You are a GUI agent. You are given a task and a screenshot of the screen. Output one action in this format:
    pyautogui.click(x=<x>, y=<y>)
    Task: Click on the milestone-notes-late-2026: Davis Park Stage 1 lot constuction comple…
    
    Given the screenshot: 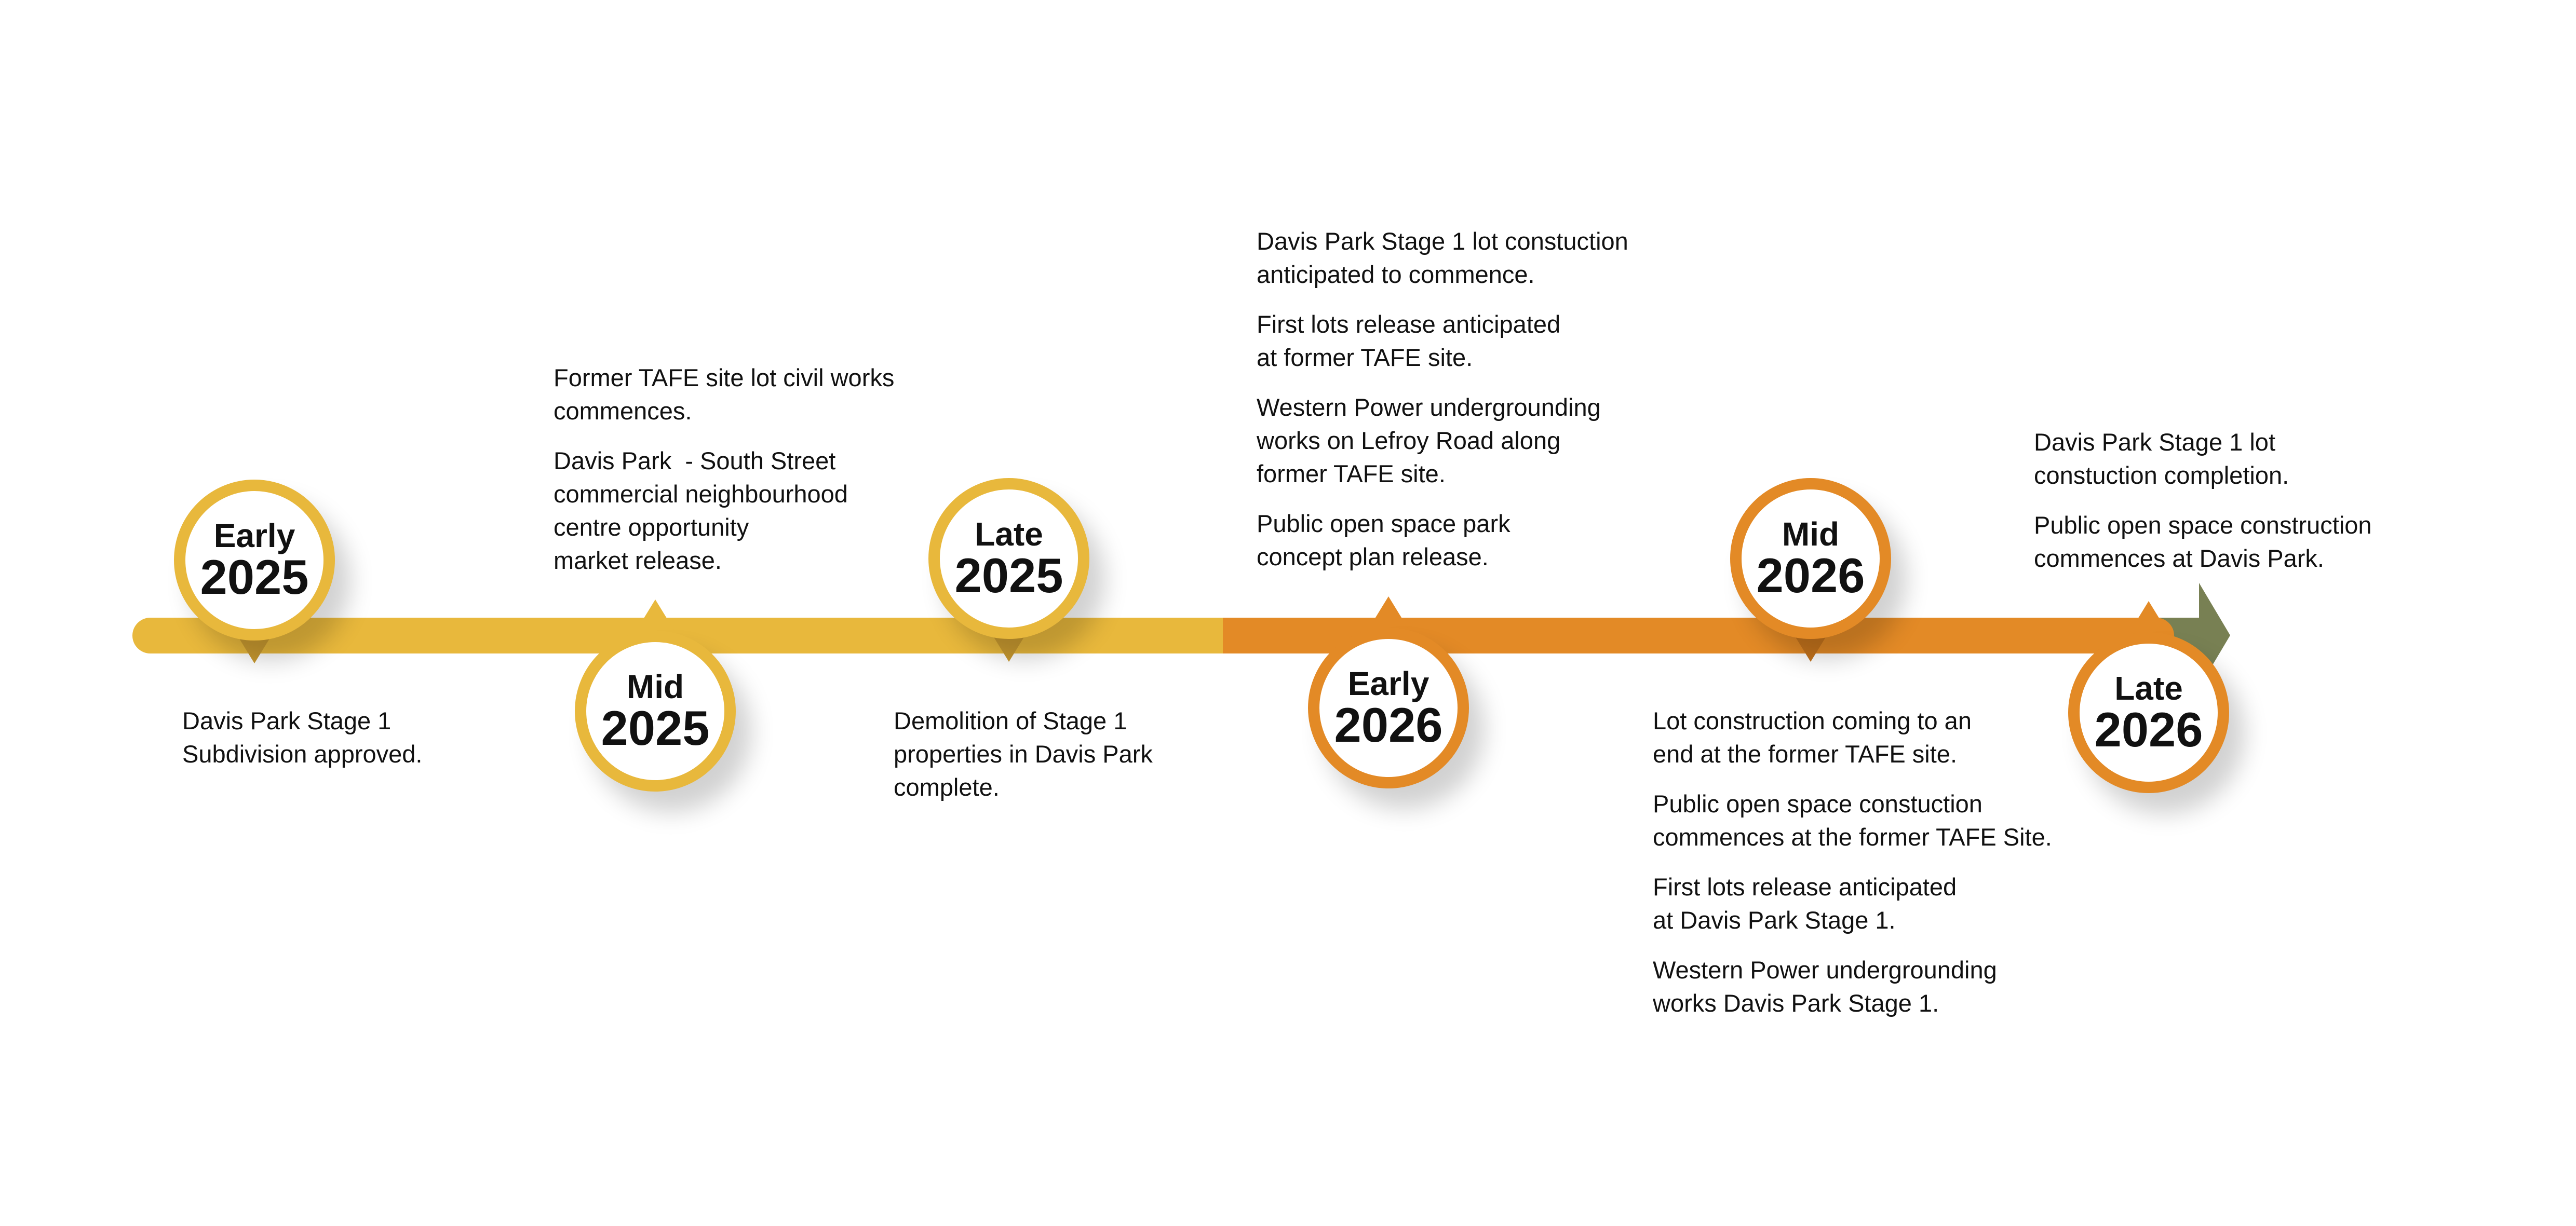 What is the action you would take?
    pyautogui.click(x=2203, y=509)
    